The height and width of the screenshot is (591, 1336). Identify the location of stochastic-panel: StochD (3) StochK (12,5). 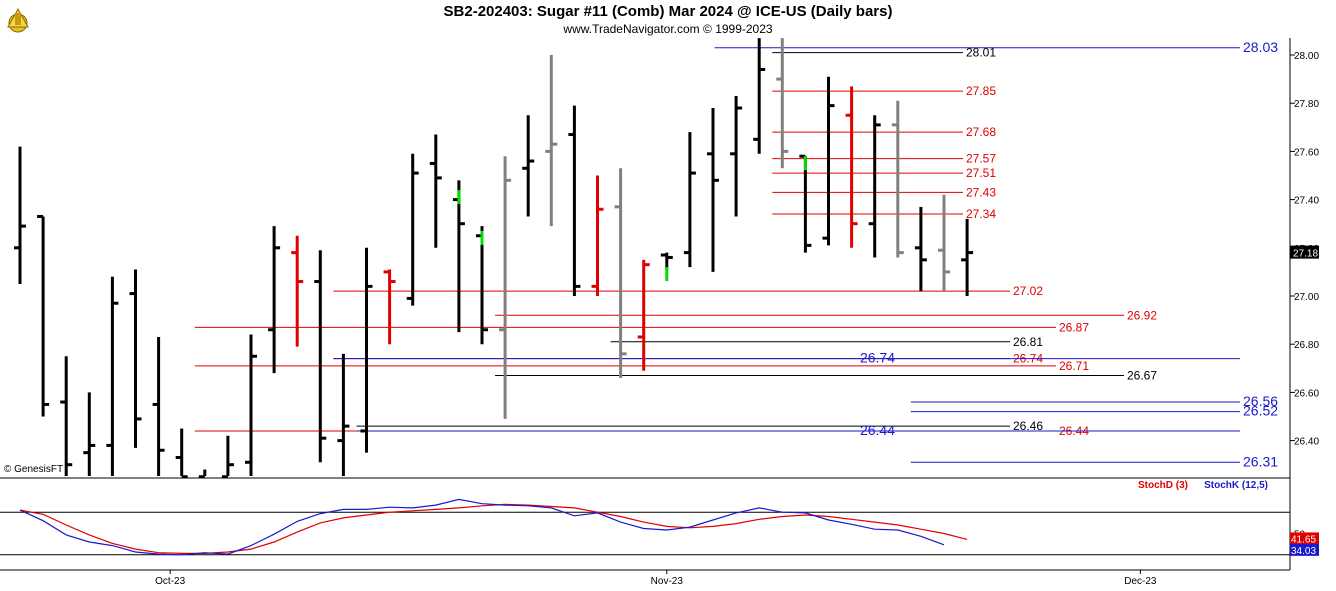
(645, 518).